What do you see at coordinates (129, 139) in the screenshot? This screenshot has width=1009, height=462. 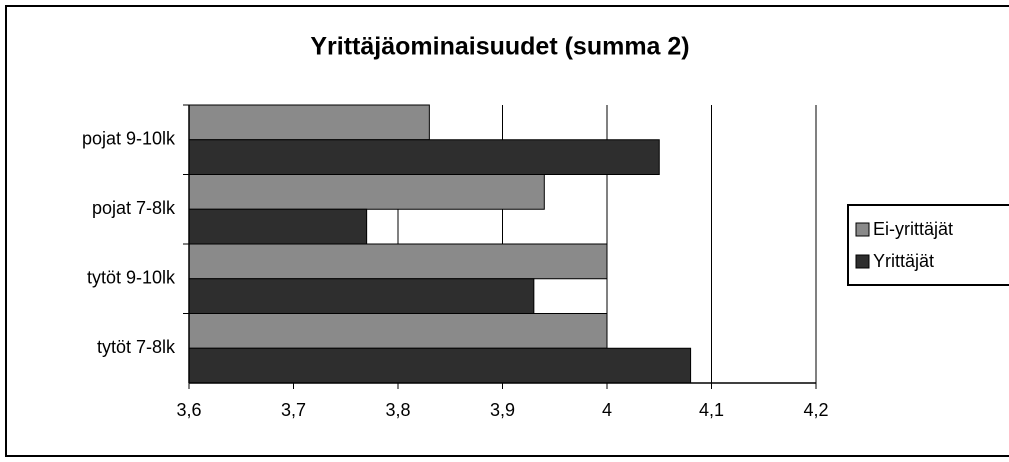 I see `y-tick-label: pojat 9-10lk` at bounding box center [129, 139].